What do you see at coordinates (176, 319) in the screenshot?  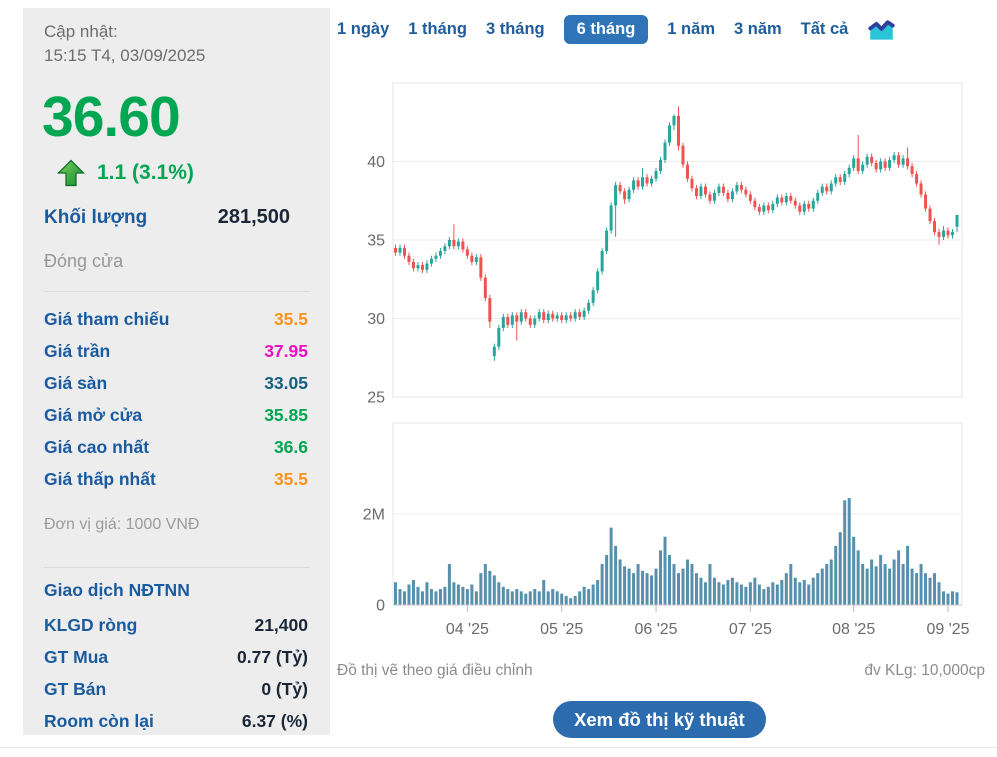 I see `price-row: Giá tham chiếu 35.5` at bounding box center [176, 319].